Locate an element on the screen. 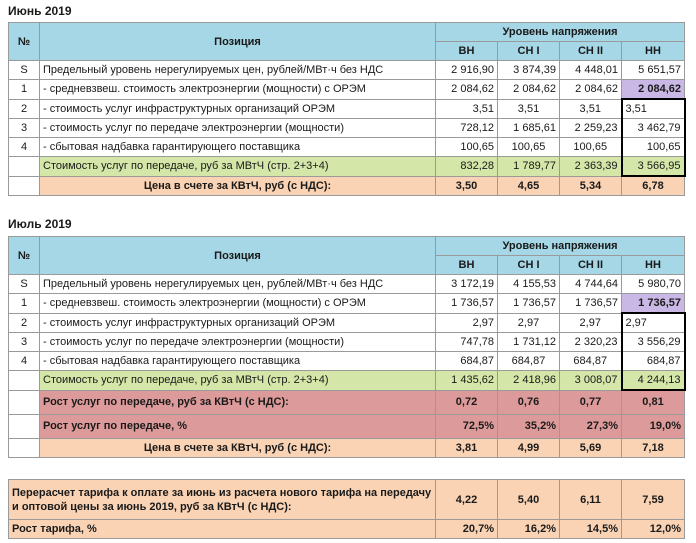 The image size is (696, 543). june-title: Июнь 2019 is located at coordinates (40, 11).